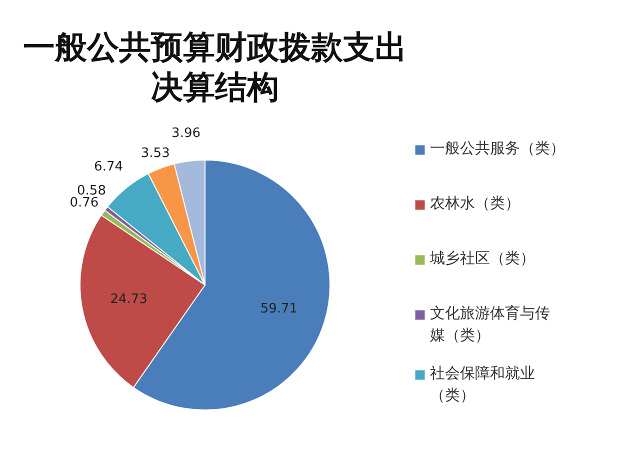 Image resolution: width=640 pixels, height=449 pixels. What do you see at coordinates (155, 154) in the screenshot?
I see `data-label: 3.53` at bounding box center [155, 154].